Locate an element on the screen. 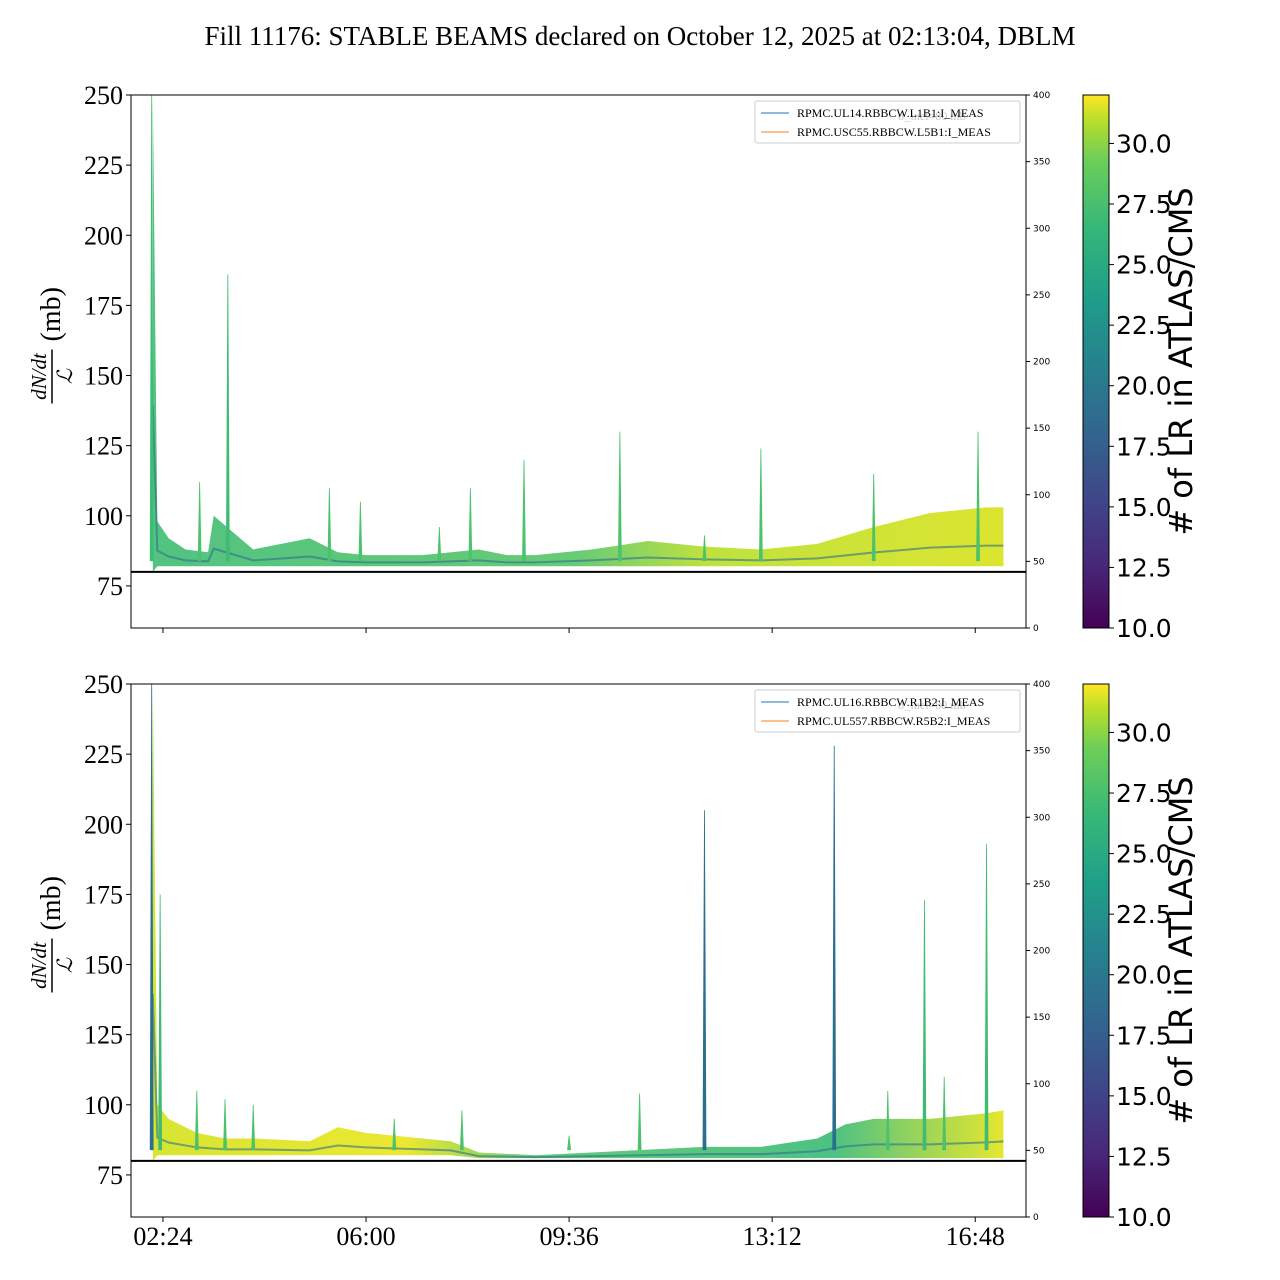 The height and width of the screenshot is (1280, 1280). x-tick-label: 06:00 is located at coordinates (365, 1236).